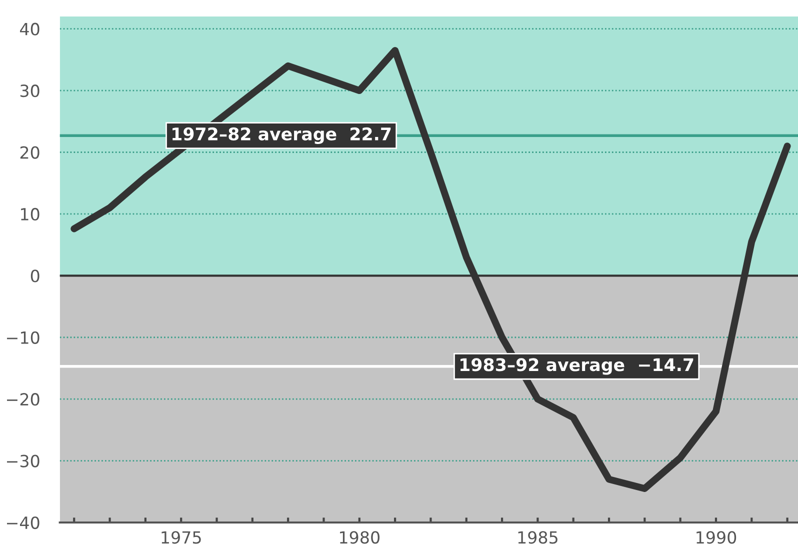 This screenshot has width=798, height=550. Describe the element at coordinates (30, 214) in the screenshot. I see `y-tick-label: 10` at that location.